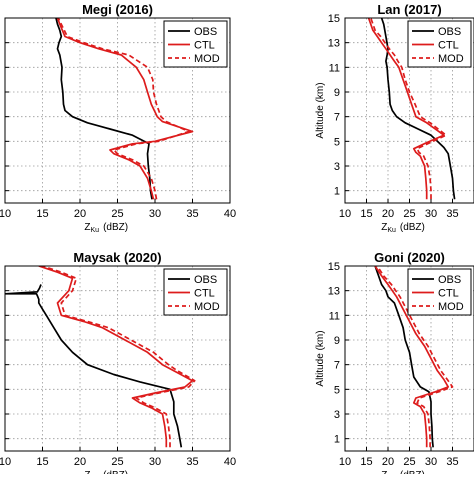 The image size is (474, 479). What do you see at coordinates (117, 9) in the screenshot?
I see `chart-title: Megi (2016)` at bounding box center [117, 9].